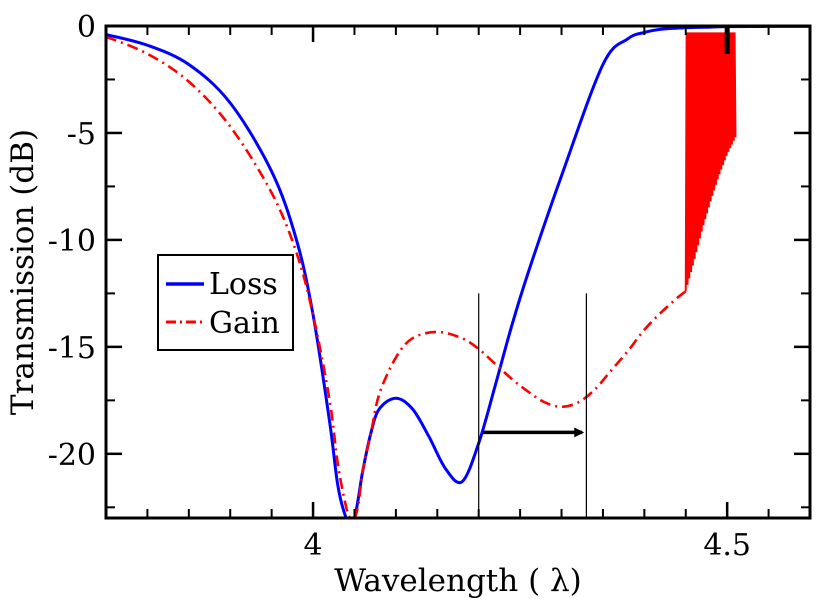 The image size is (830, 605). What do you see at coordinates (313, 545) in the screenshot?
I see `x-tick-label: 4` at bounding box center [313, 545].